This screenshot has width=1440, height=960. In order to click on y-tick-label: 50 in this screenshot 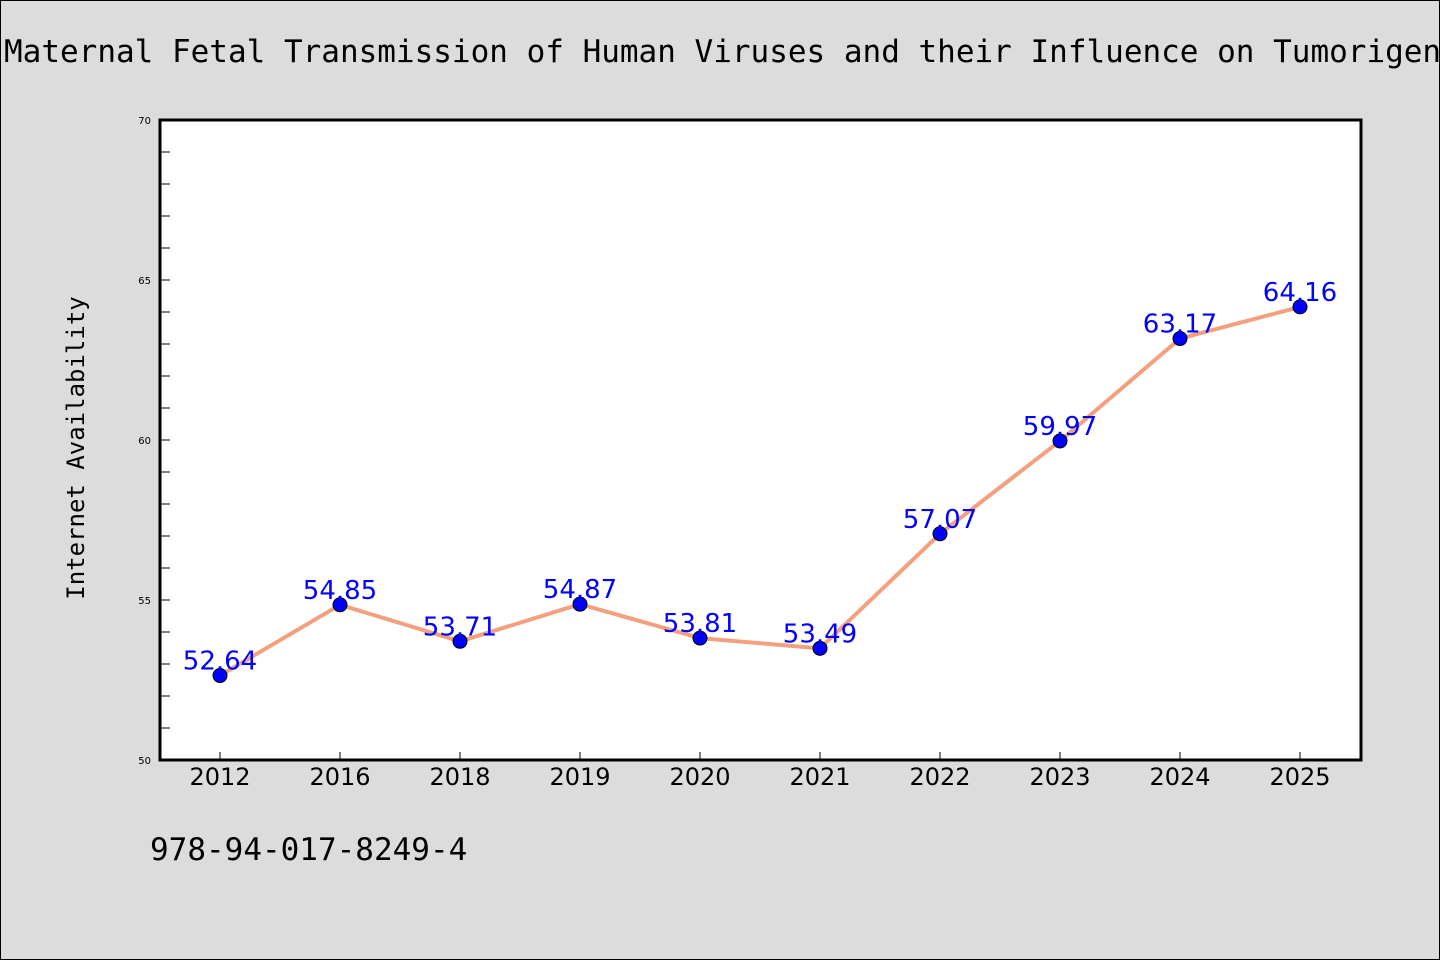, I will do `click(144, 761)`.